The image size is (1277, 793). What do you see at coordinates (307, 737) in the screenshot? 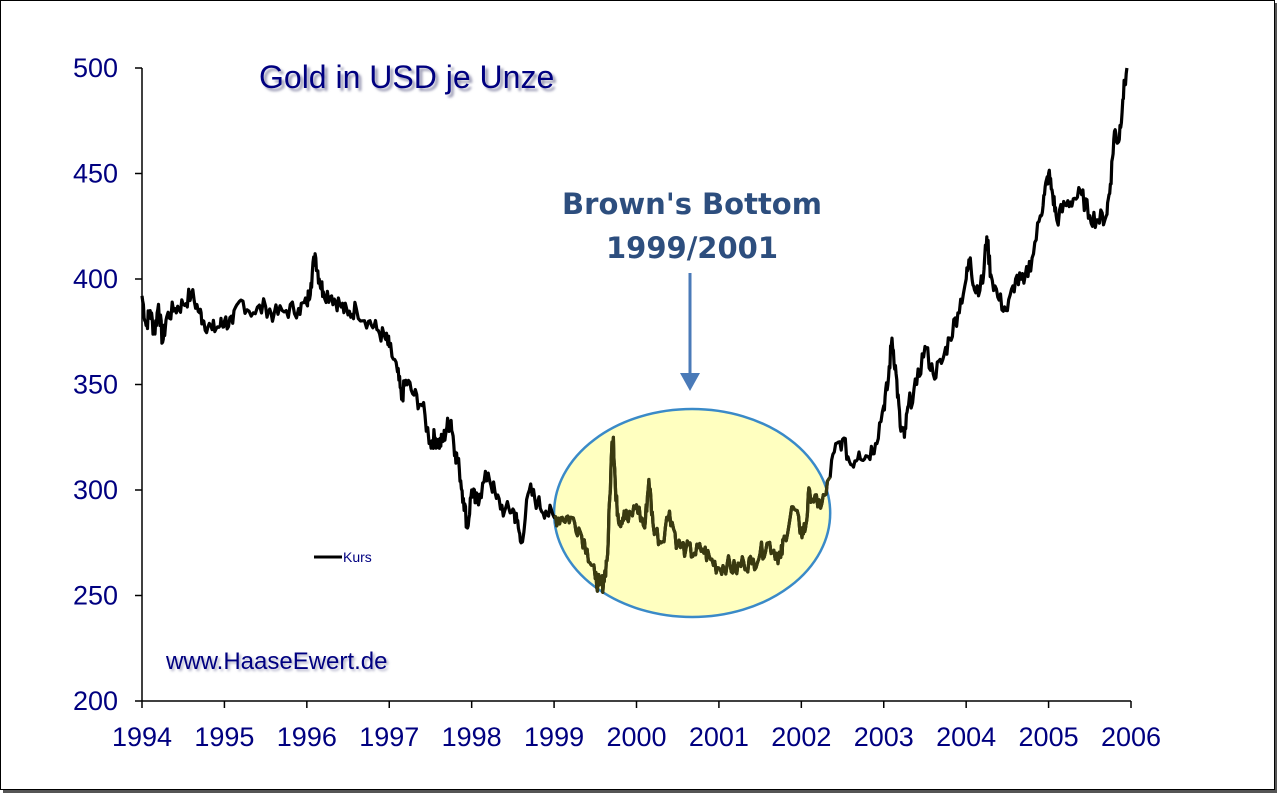
I see `x-tick-label: 1996` at bounding box center [307, 737].